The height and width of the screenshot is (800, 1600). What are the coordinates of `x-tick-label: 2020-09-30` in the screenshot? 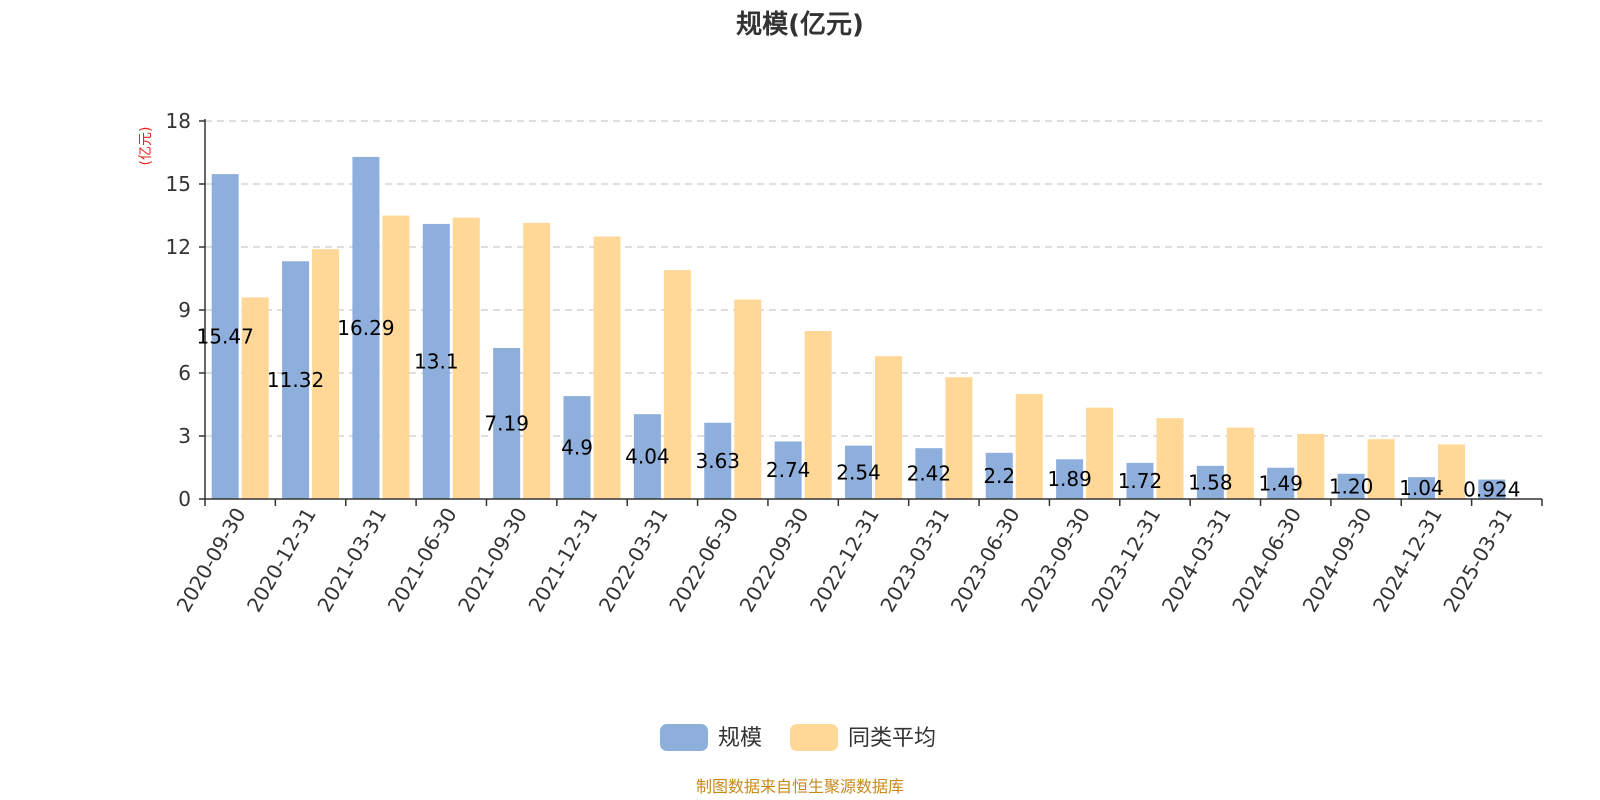 It's located at (211, 560).